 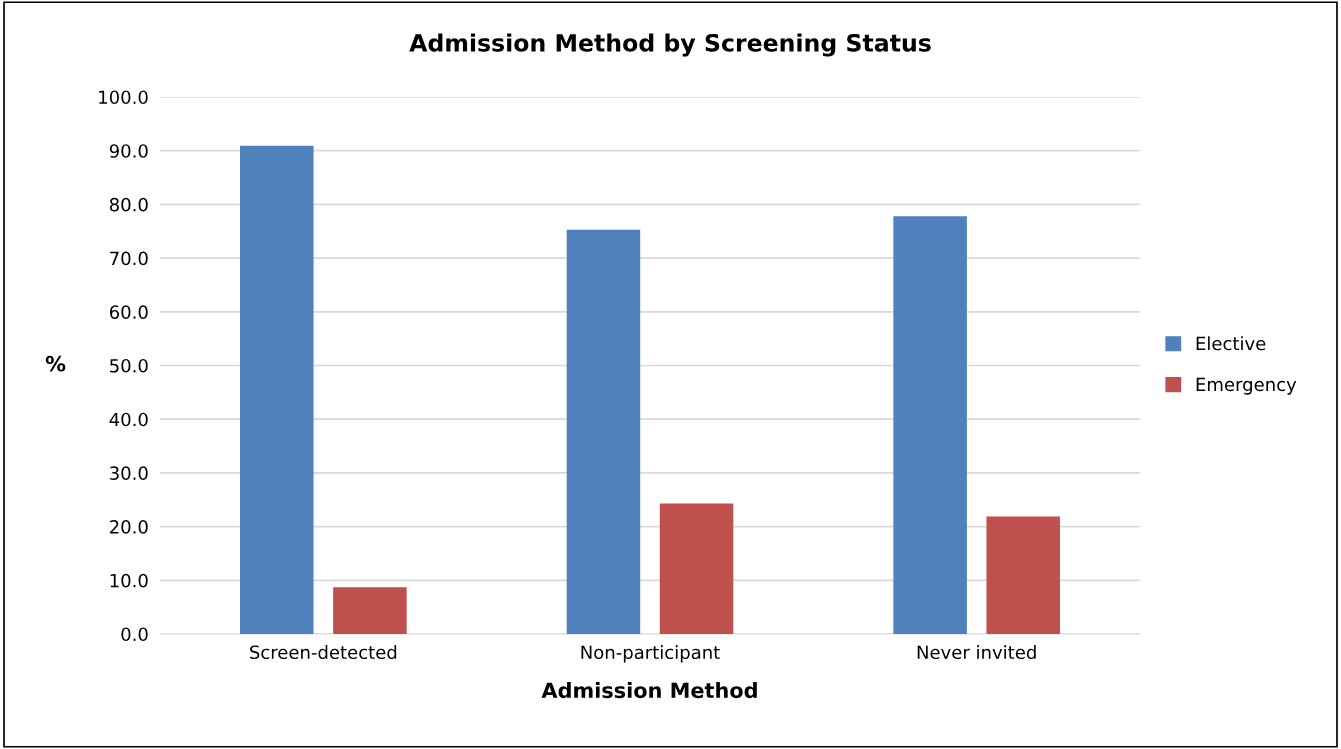 What do you see at coordinates (128, 151) in the screenshot?
I see `y-tick-label: 90.0` at bounding box center [128, 151].